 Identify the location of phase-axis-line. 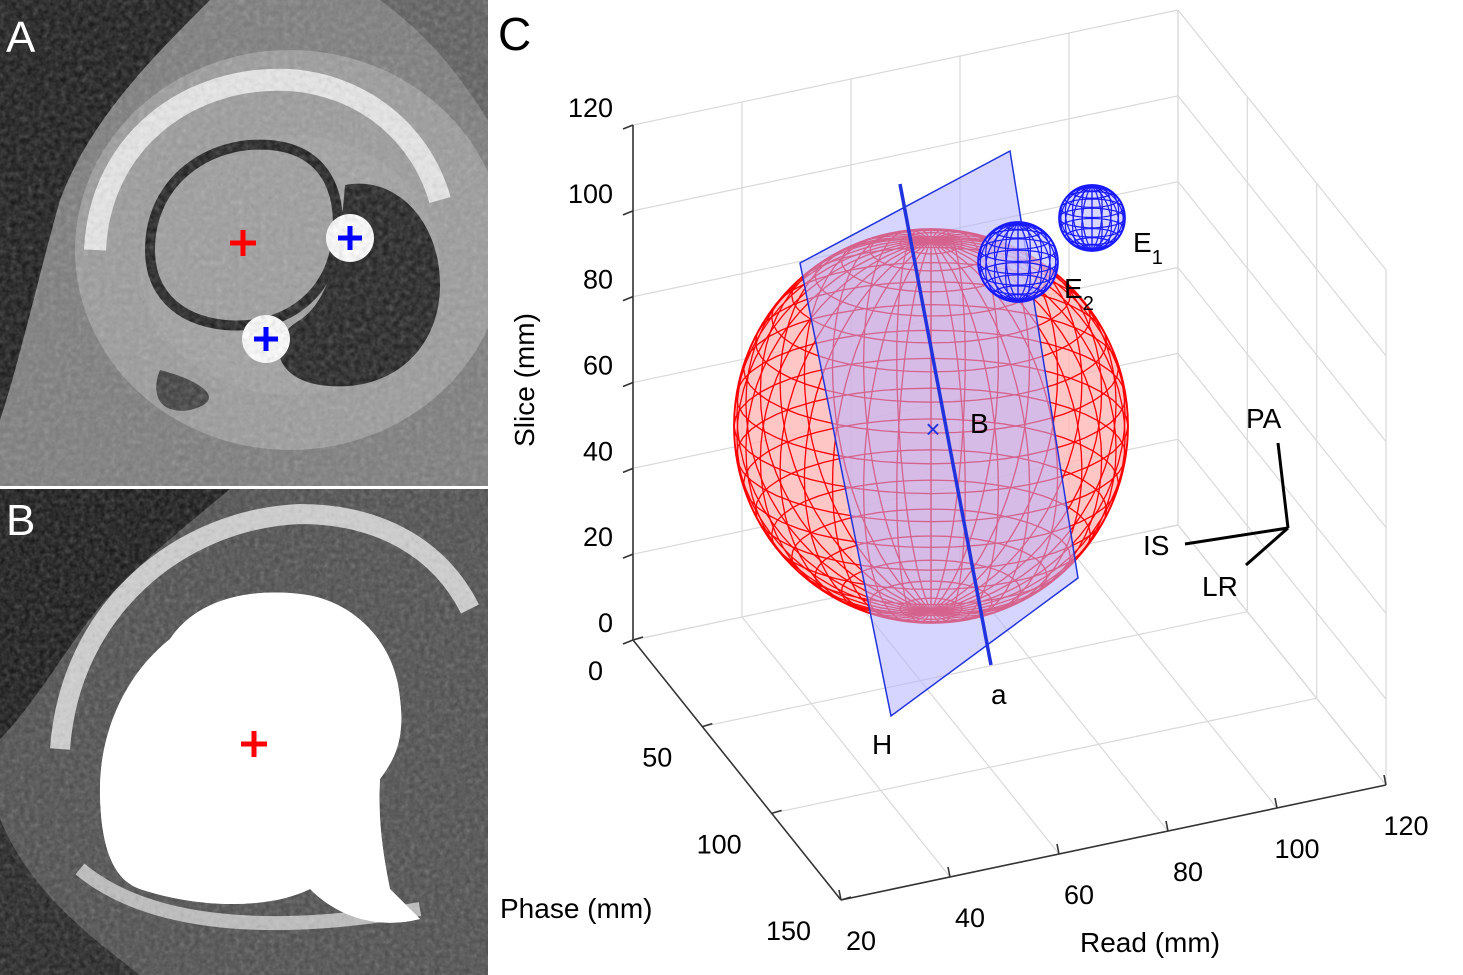
(737, 770).